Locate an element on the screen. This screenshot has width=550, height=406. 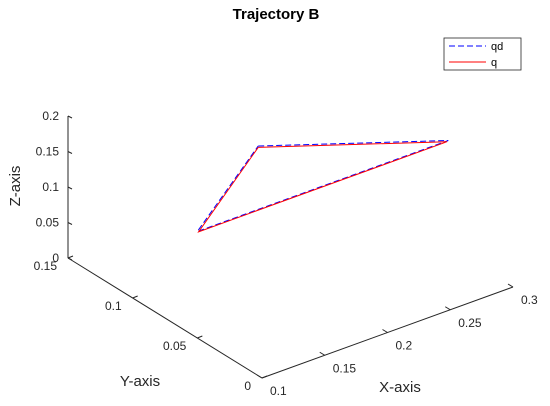
z-tick-label: 0 is located at coordinates (55, 258).